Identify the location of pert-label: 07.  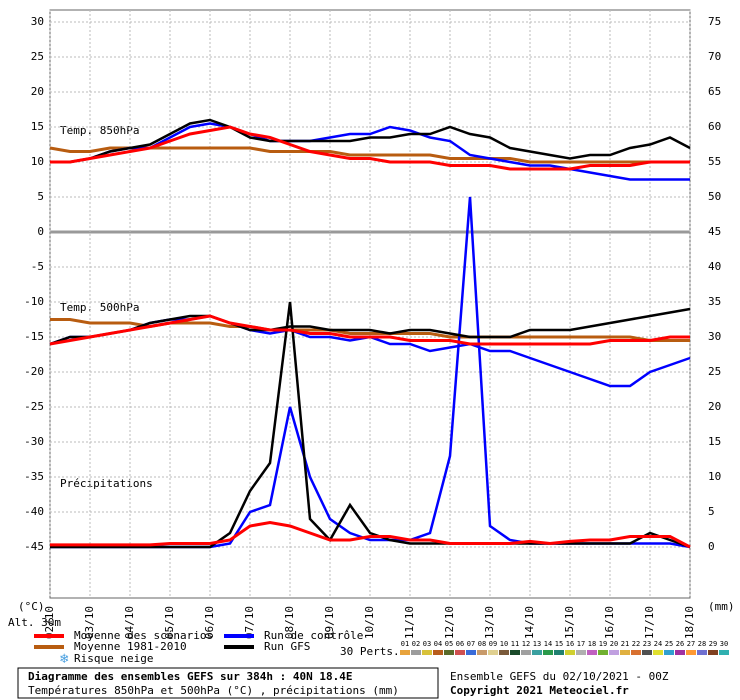
(471, 644).